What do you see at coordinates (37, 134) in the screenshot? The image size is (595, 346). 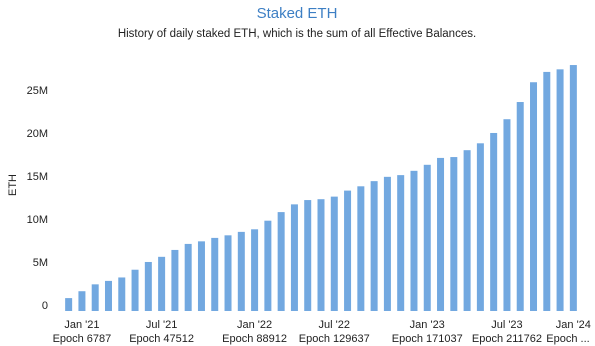 I see `y-tick-label: 20M` at bounding box center [37, 134].